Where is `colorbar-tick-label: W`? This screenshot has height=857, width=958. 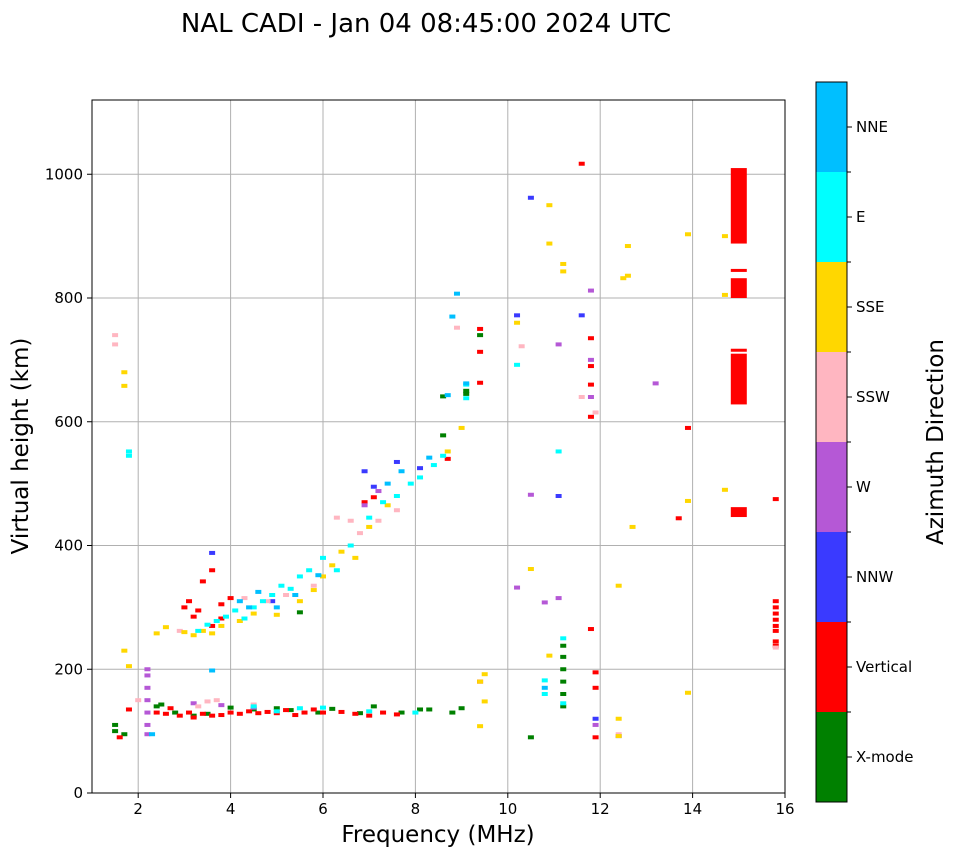
colorbar-tick-label: W is located at coordinates (863, 487).